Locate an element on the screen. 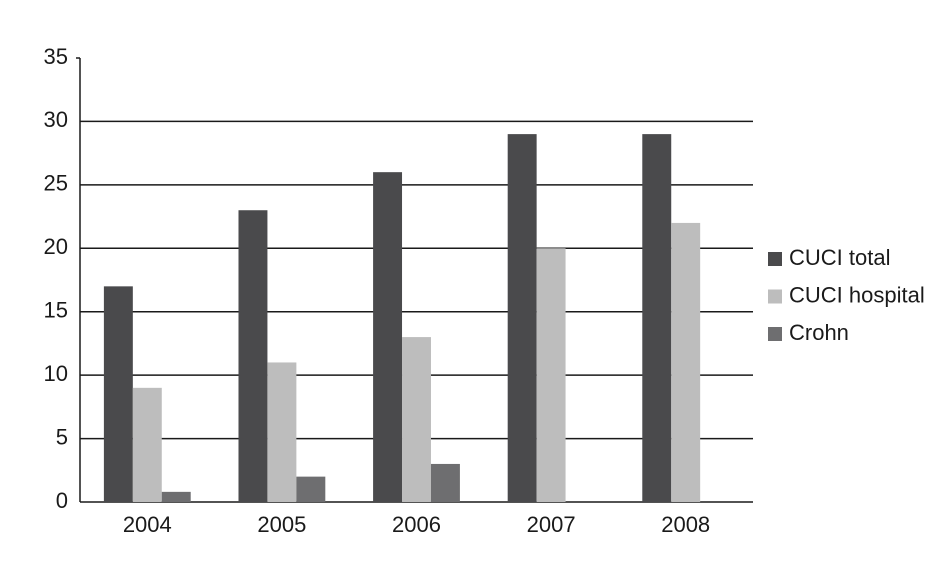 This screenshot has height=562, width=941. legend-label: CUCI total is located at coordinates (839, 257).